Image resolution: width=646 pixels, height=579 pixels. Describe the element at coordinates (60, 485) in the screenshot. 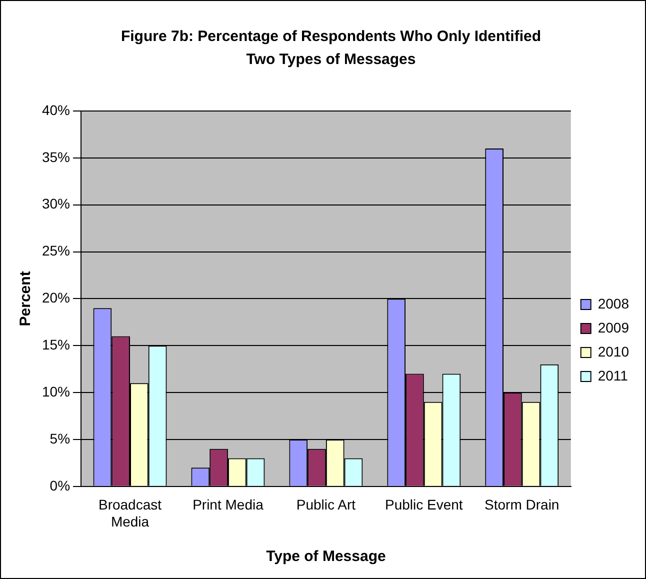

I see `y-tick-label: 0%` at that location.